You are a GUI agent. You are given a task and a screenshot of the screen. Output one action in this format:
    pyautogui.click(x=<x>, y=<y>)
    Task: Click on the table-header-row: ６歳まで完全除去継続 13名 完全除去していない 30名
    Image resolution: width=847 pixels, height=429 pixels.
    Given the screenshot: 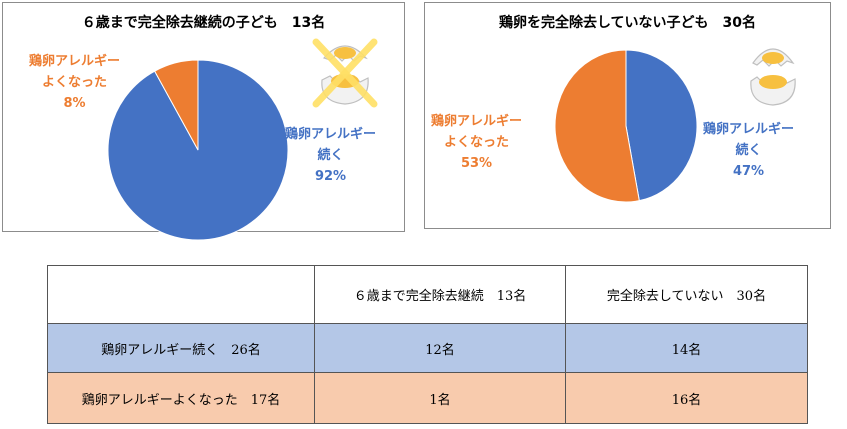 What is the action you would take?
    pyautogui.click(x=427, y=294)
    